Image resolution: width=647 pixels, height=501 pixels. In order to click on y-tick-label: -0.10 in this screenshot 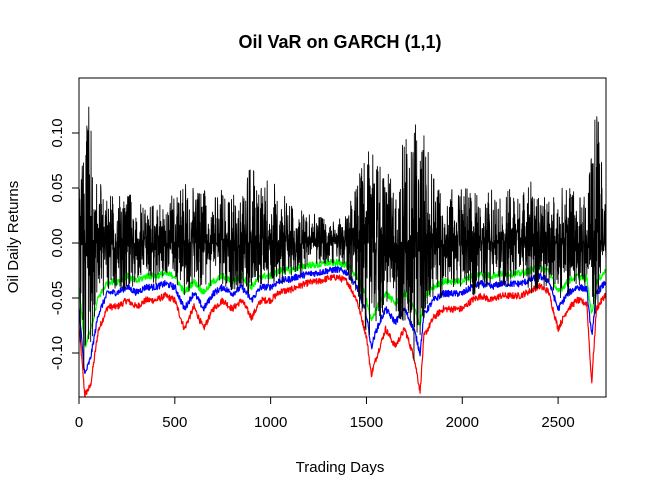, I will do `click(57, 353)`.